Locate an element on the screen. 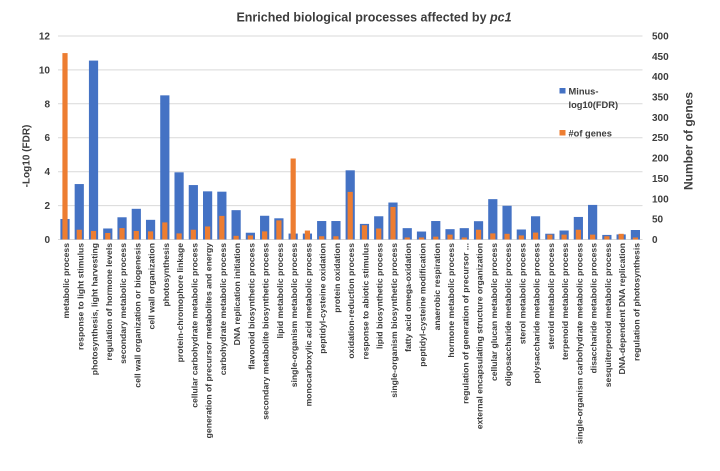  svg-text:polysaccharide metabolic proce: polysaccharide metabolic process is located at coordinates (537, 313).